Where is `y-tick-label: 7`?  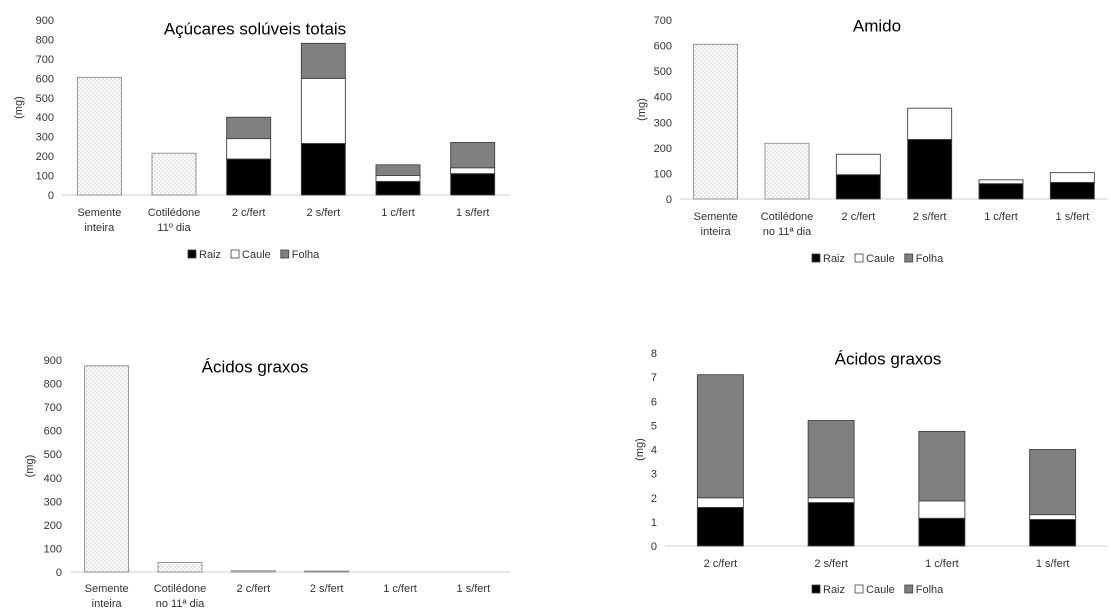
y-tick-label: 7 is located at coordinates (654, 378).